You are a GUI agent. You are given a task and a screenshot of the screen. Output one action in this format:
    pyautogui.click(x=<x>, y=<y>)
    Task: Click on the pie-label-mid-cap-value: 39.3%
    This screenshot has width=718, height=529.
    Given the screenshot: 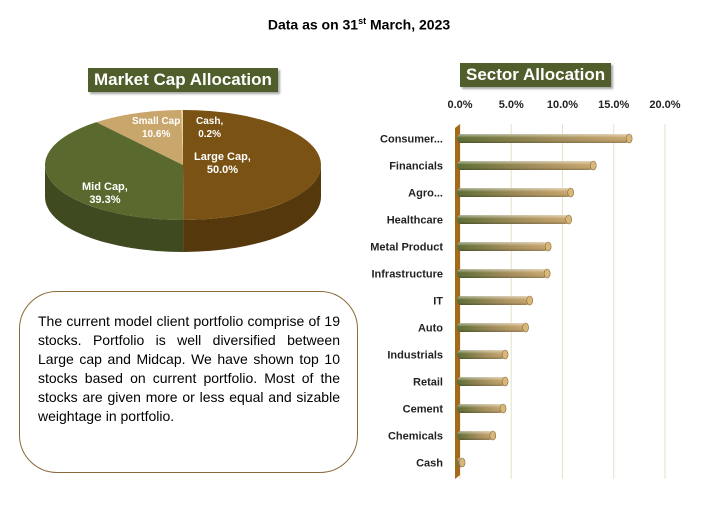 What is the action you would take?
    pyautogui.click(x=105, y=200)
    